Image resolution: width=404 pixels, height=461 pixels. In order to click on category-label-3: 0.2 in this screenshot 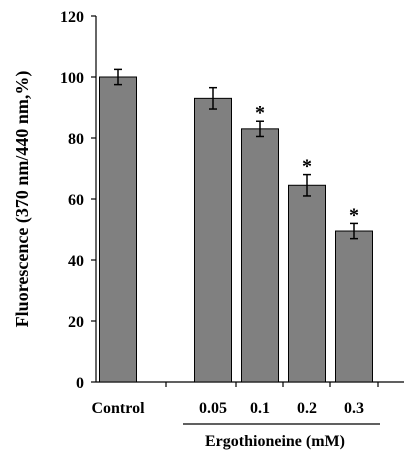, I will do `click(307, 408)`.